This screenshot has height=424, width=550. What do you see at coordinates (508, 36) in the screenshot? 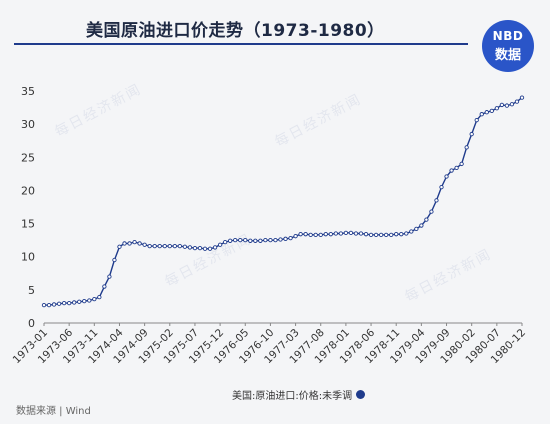
I see `logo-text-nbd: NBD` at bounding box center [508, 36].